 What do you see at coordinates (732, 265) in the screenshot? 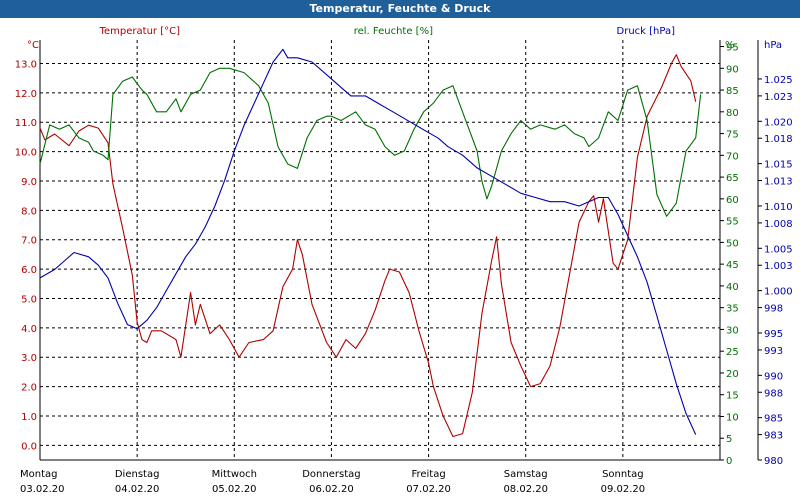
I see `humidity-tick-label: 45` at bounding box center [732, 265].